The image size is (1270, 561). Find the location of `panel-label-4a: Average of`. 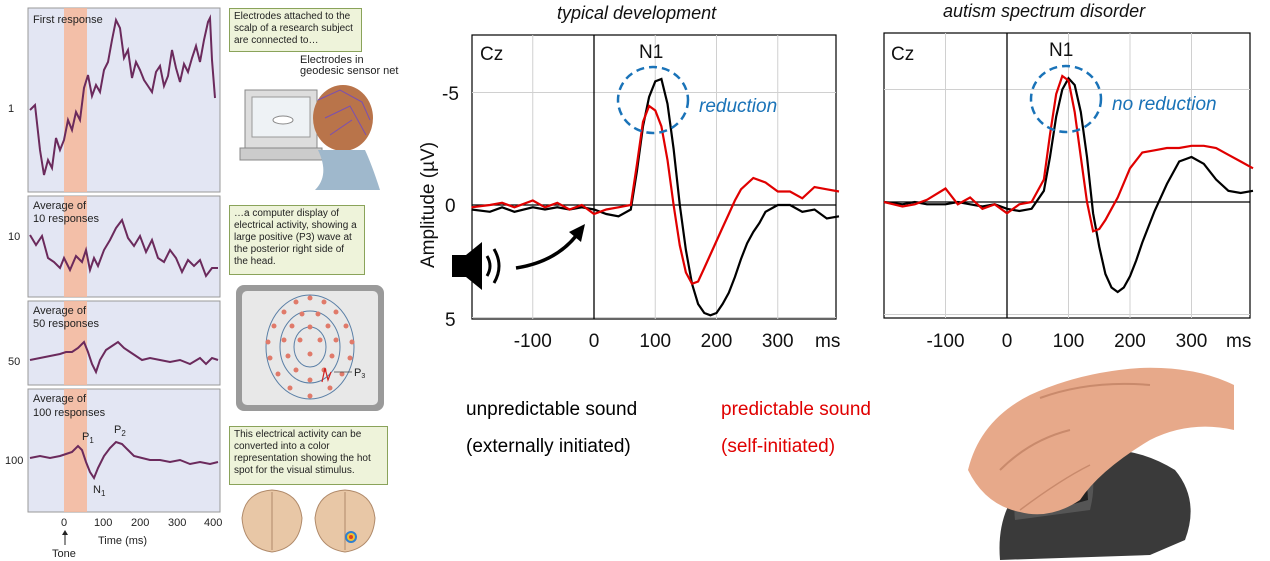

panel-label-4a: Average of is located at coordinates (60, 399).